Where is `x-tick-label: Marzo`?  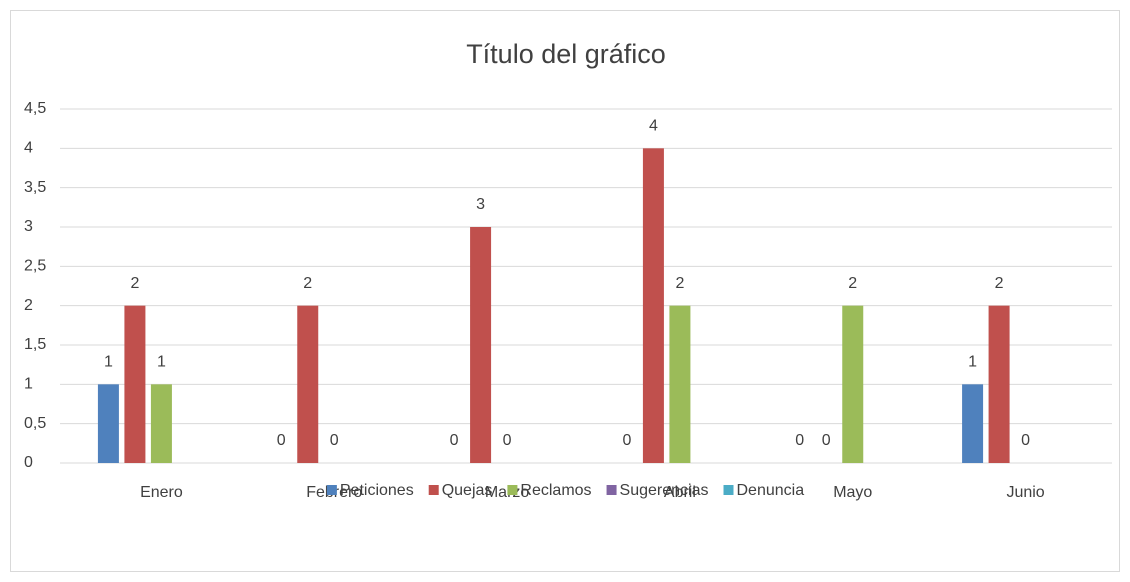
x-tick-label: Marzo is located at coordinates (507, 492).